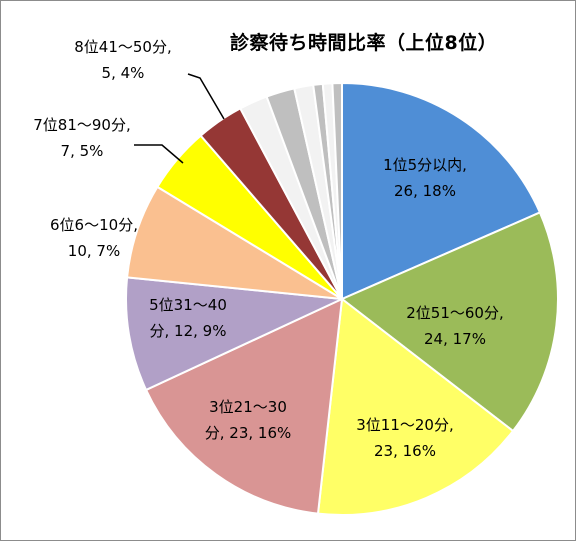 The width and height of the screenshot is (576, 541). What do you see at coordinates (364, 43) in the screenshot?
I see `chart-title: 診察待ち時間比率（上位8位）` at bounding box center [364, 43].